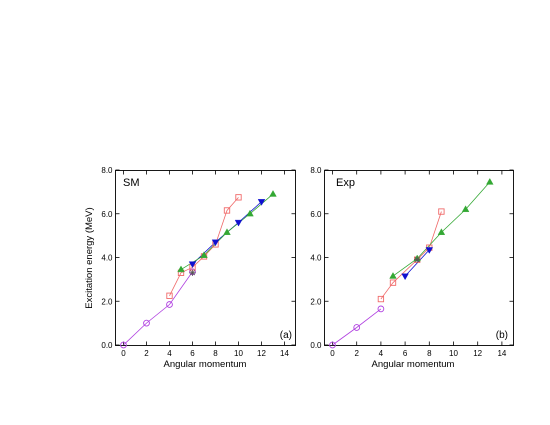 The width and height of the screenshot is (550, 425). I want to click on x-ticks-b: 0 2 4 6 8 10 12 14, so click(418, 264).